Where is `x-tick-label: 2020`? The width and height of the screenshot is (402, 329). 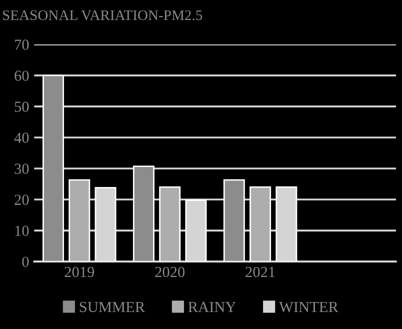
x-tick-label: 2020 is located at coordinates (170, 272).